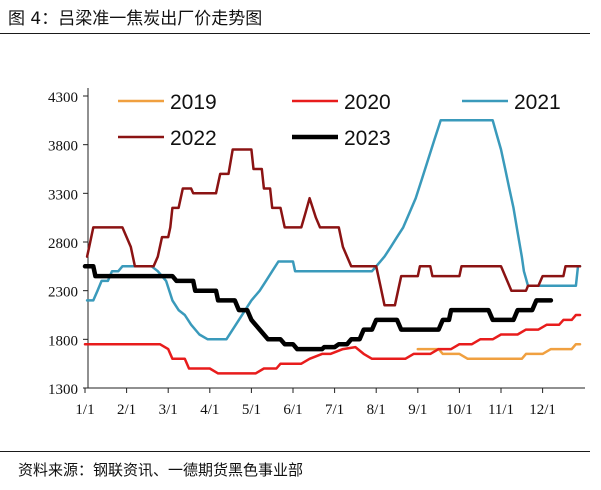 This screenshot has width=601, height=490. What do you see at coordinates (251, 410) in the screenshot?
I see `x-tick-label: 5/1` at bounding box center [251, 410].